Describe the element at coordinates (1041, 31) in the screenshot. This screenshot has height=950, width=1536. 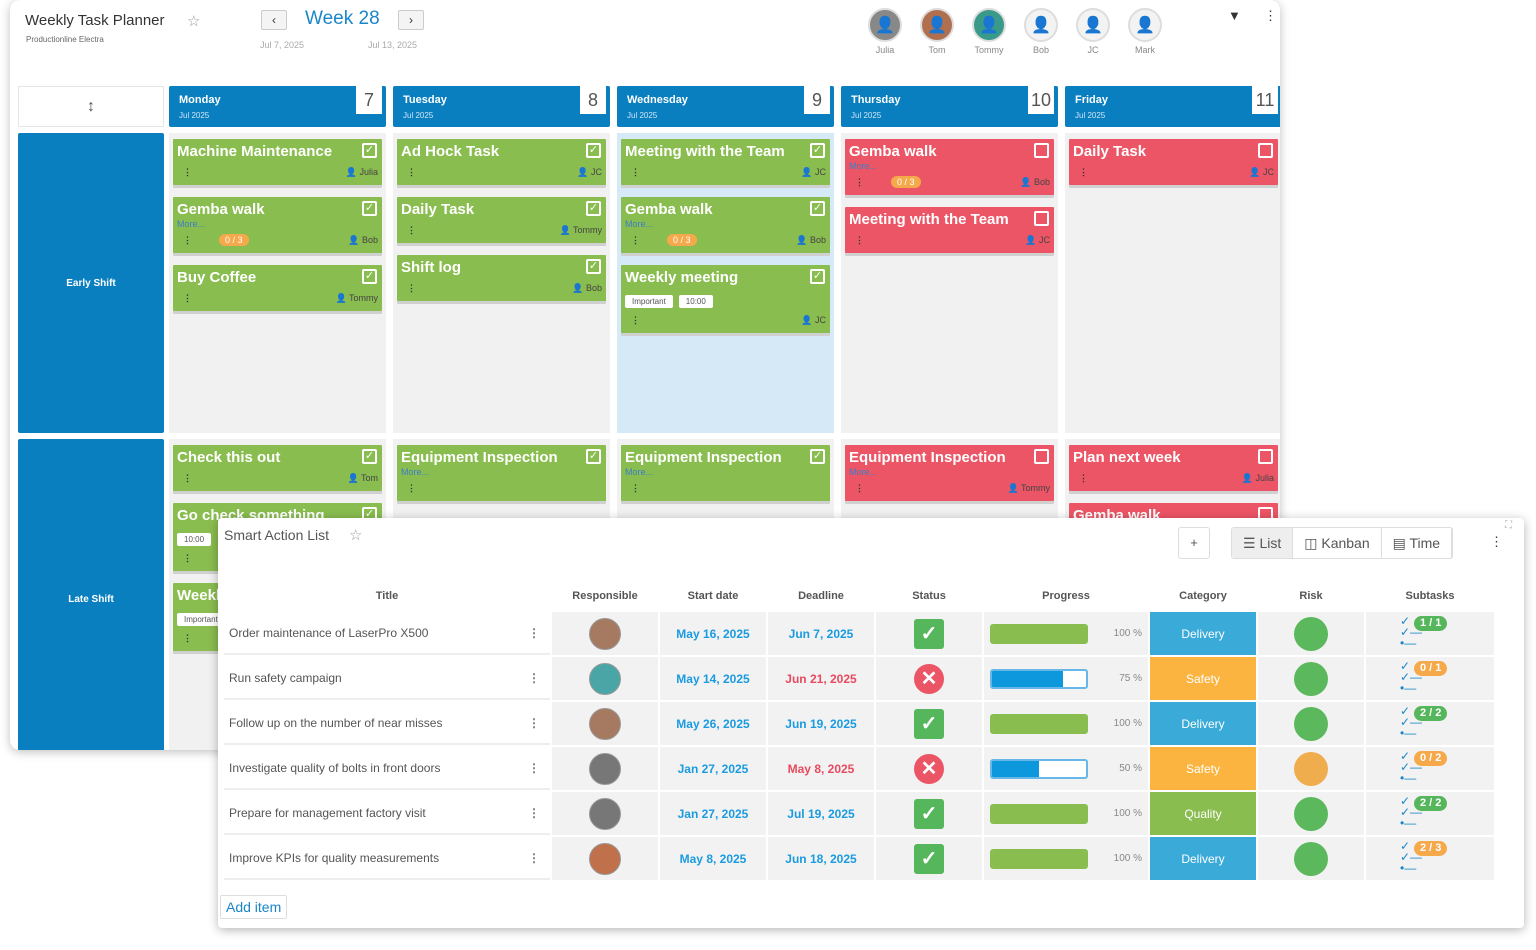
I see `person-filter-bob: 👤 Bob` at that location.